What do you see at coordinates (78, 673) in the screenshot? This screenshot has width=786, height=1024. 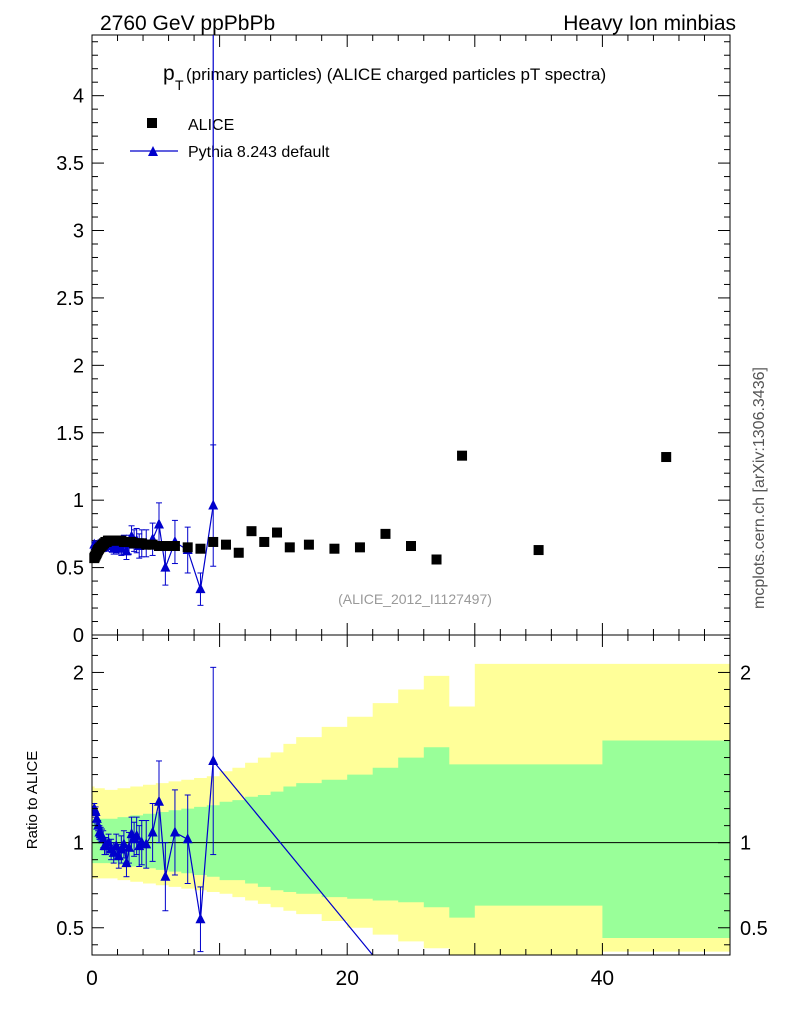 I see `ratio-y-tick-label: 2` at bounding box center [78, 673].